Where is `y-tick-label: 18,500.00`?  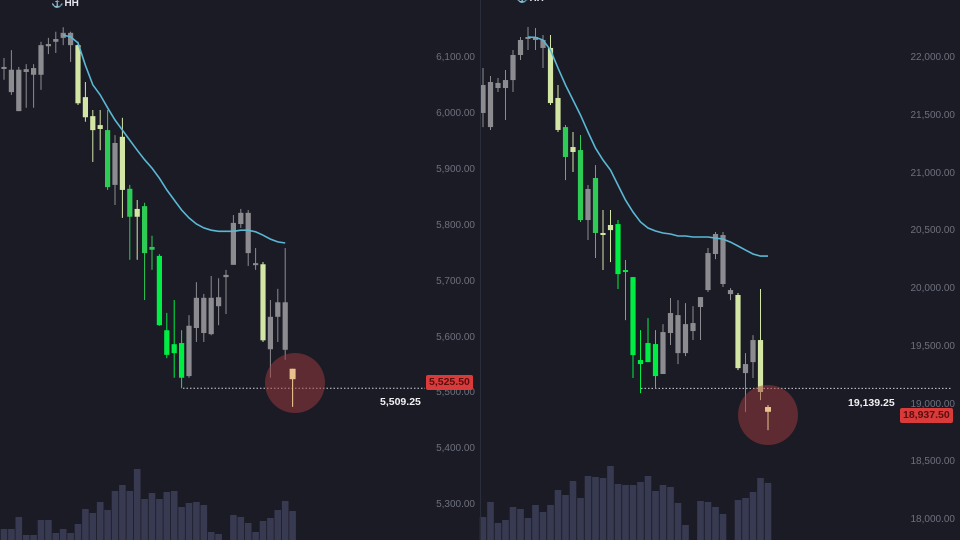 y-tick-label: 18,500.00 is located at coordinates (933, 462).